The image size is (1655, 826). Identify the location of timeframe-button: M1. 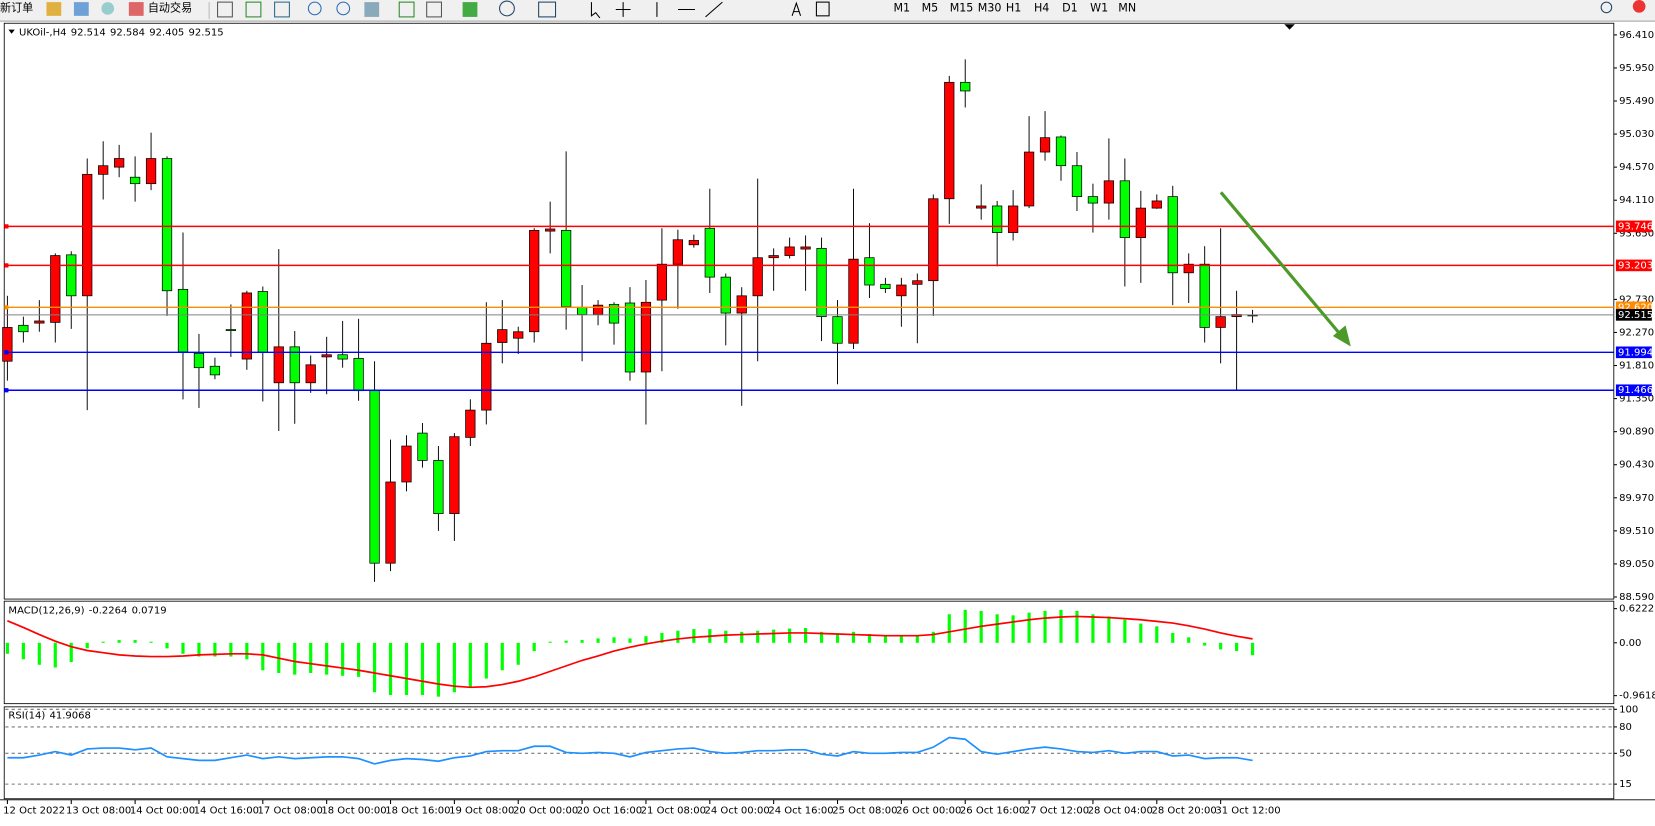
(902, 7).